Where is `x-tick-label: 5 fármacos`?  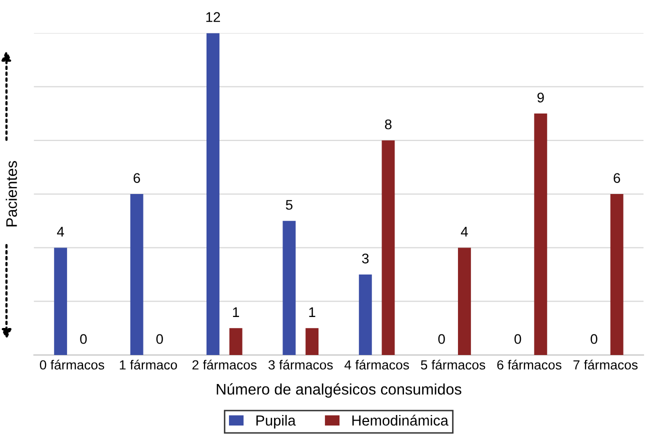
x-tick-label: 5 fármacos is located at coordinates (453, 365).